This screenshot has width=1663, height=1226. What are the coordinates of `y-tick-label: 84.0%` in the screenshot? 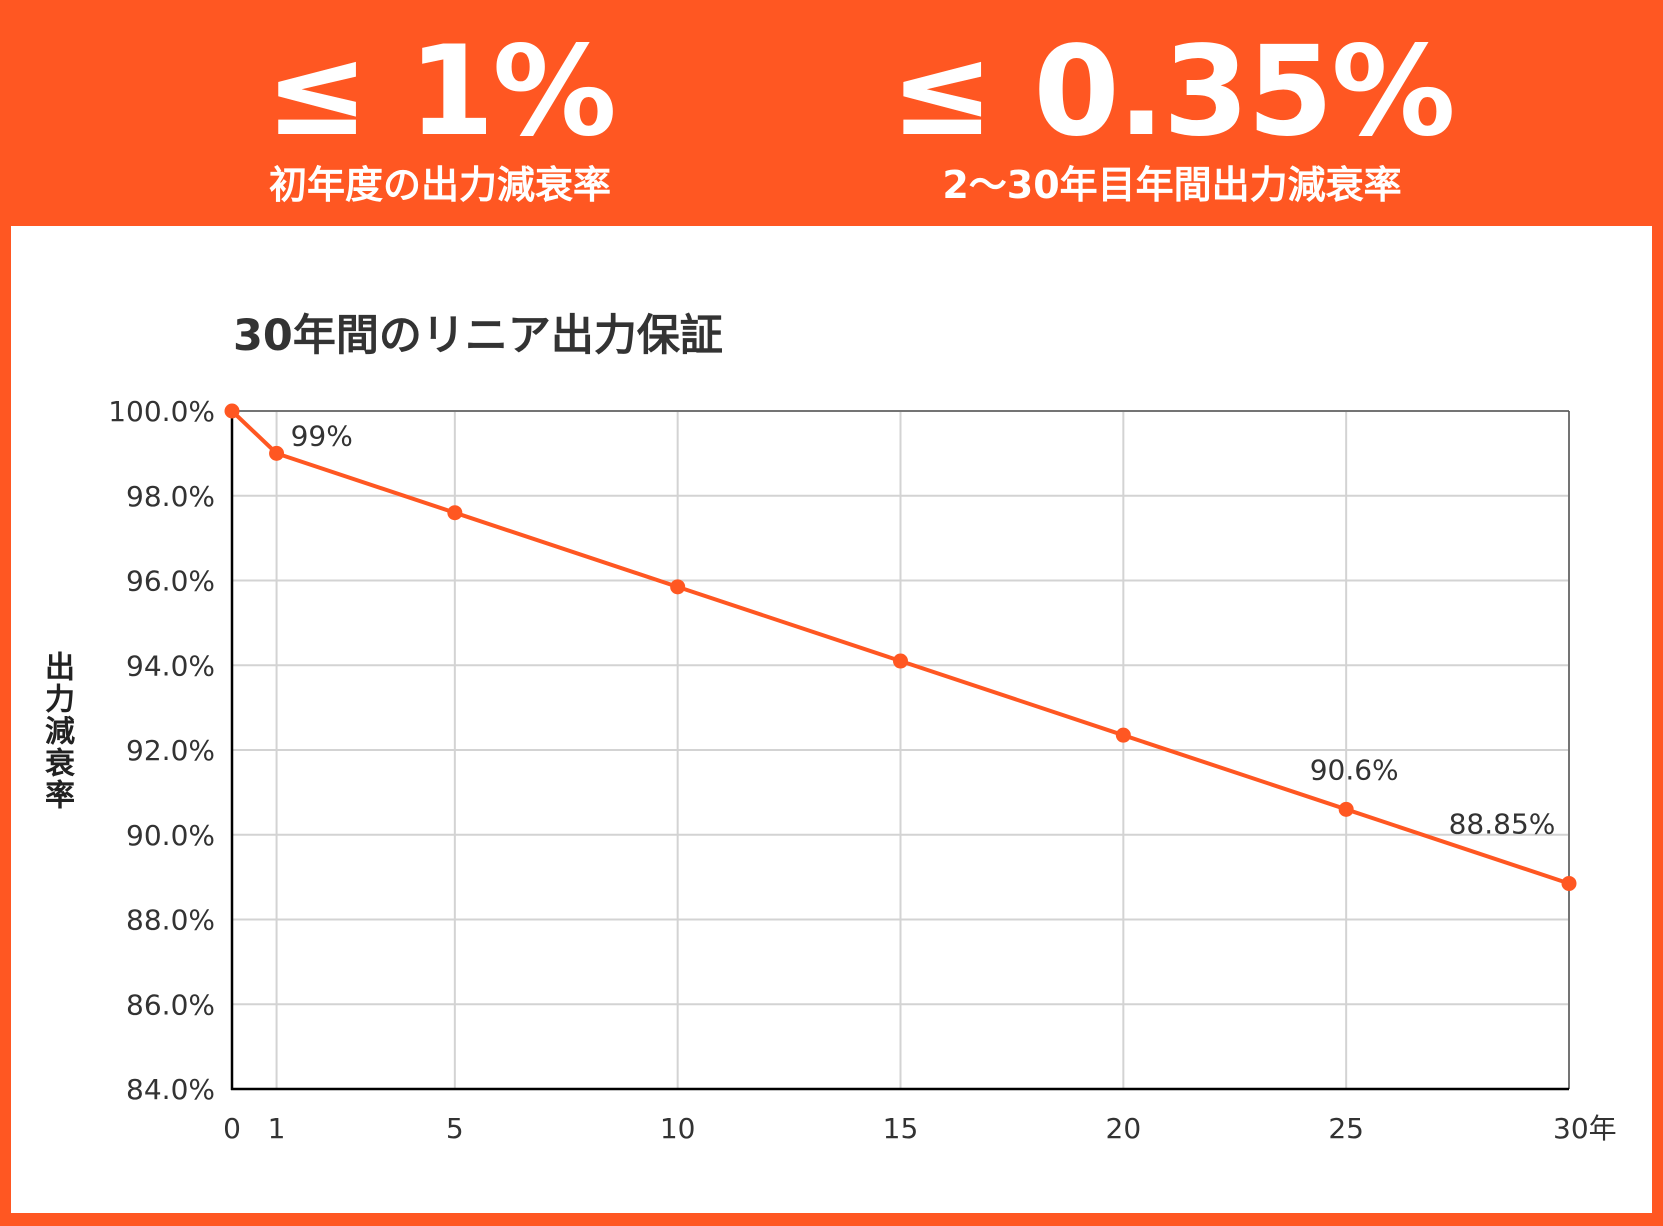 It's located at (170, 1089).